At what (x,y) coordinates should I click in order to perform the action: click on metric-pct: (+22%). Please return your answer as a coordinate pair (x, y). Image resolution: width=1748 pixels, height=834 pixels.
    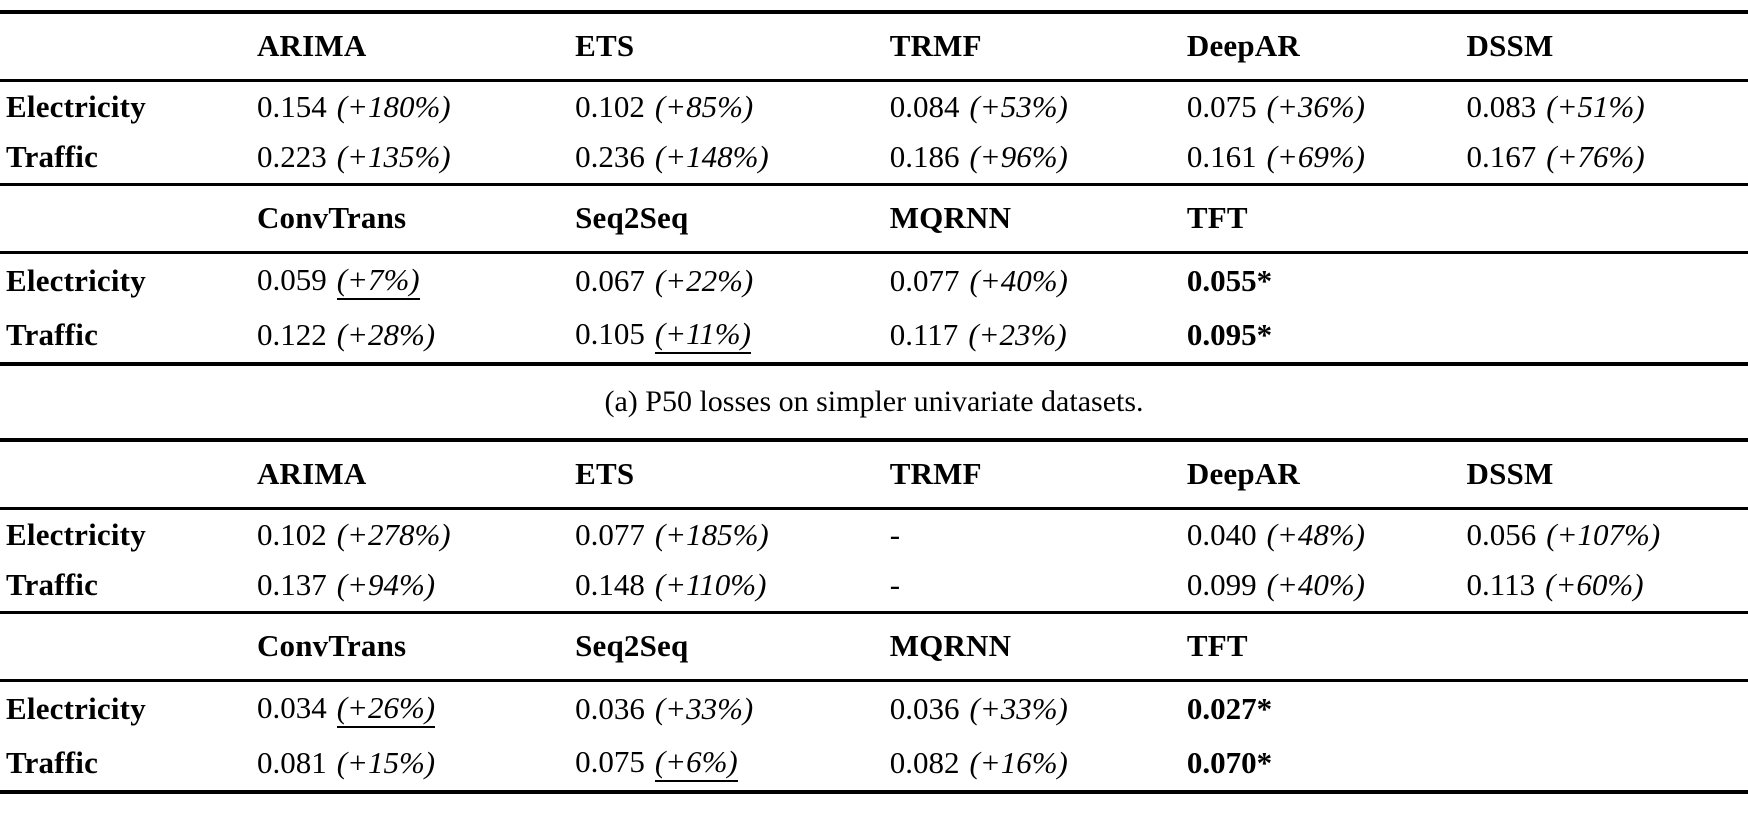
    Looking at the image, I should click on (704, 280).